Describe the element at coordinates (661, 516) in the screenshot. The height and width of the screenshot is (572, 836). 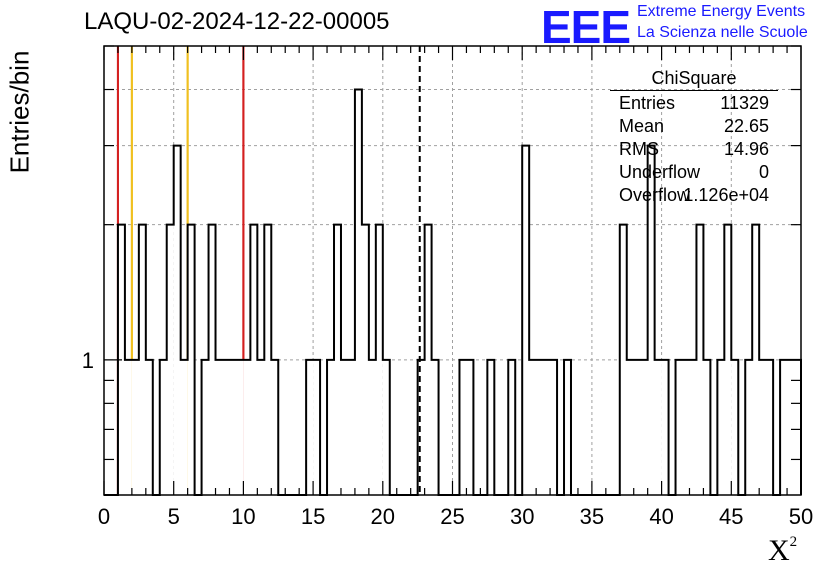
I see `x-tick-label: 40` at that location.